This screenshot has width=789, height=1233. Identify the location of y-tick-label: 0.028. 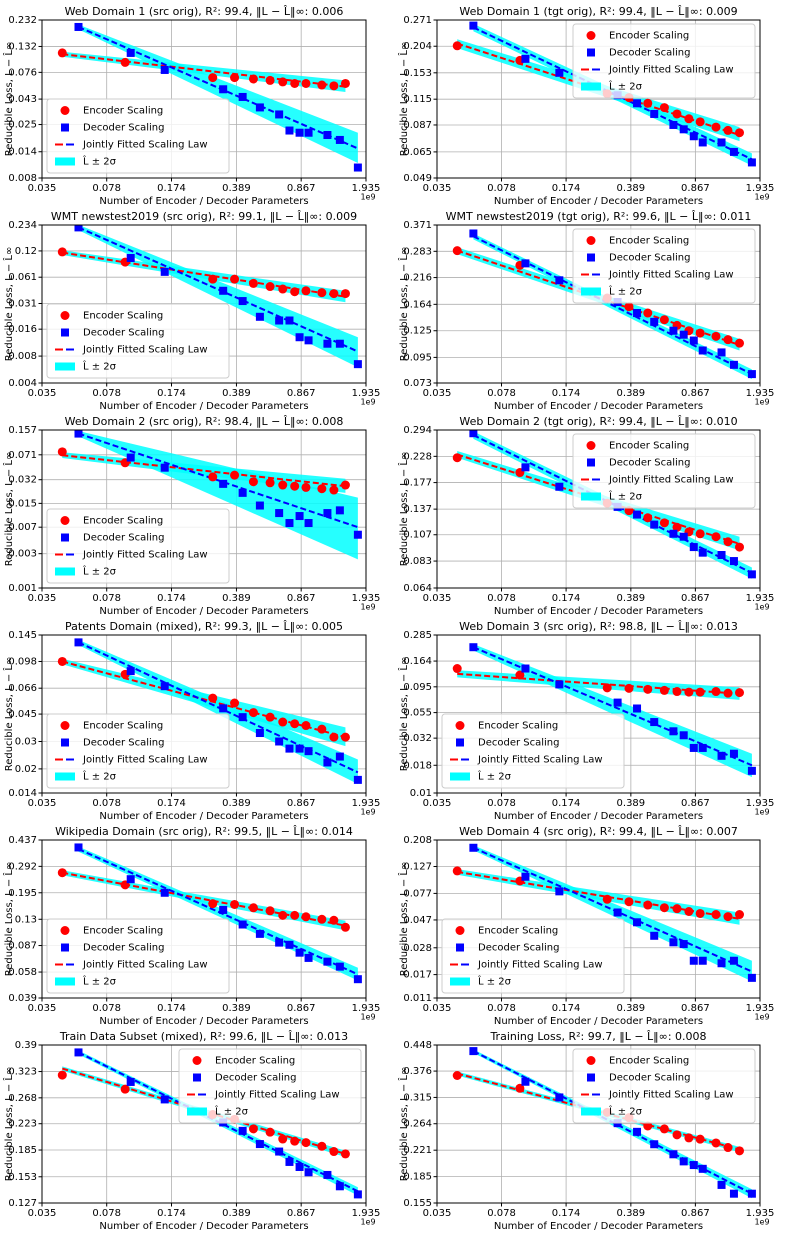
(417, 948).